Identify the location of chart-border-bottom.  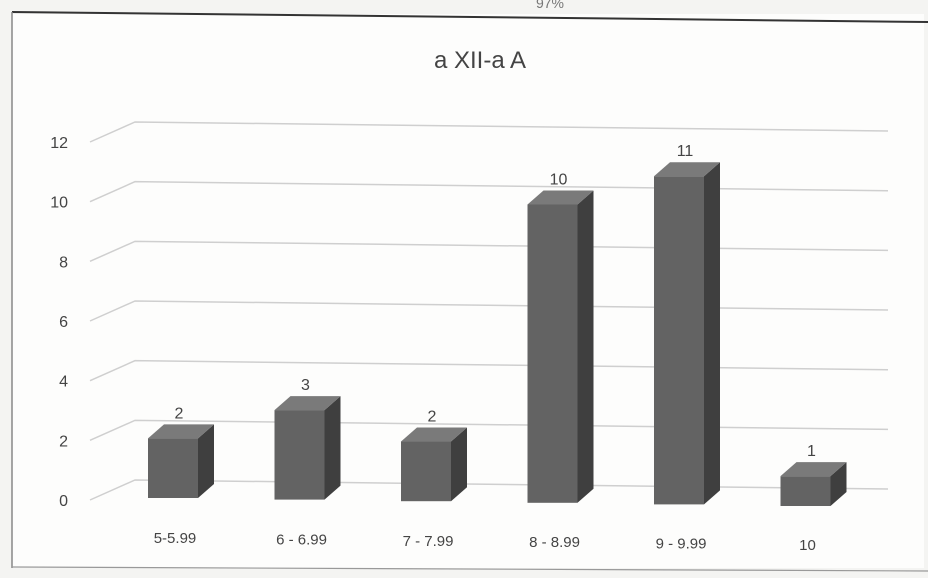
(469, 569).